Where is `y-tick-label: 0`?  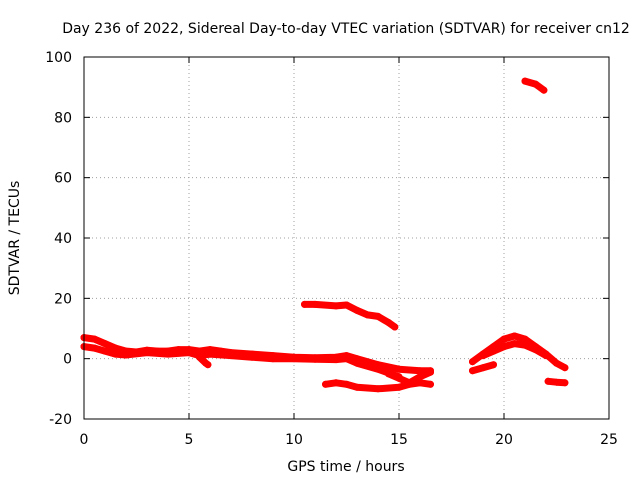 y-tick-label: 0 is located at coordinates (67, 360).